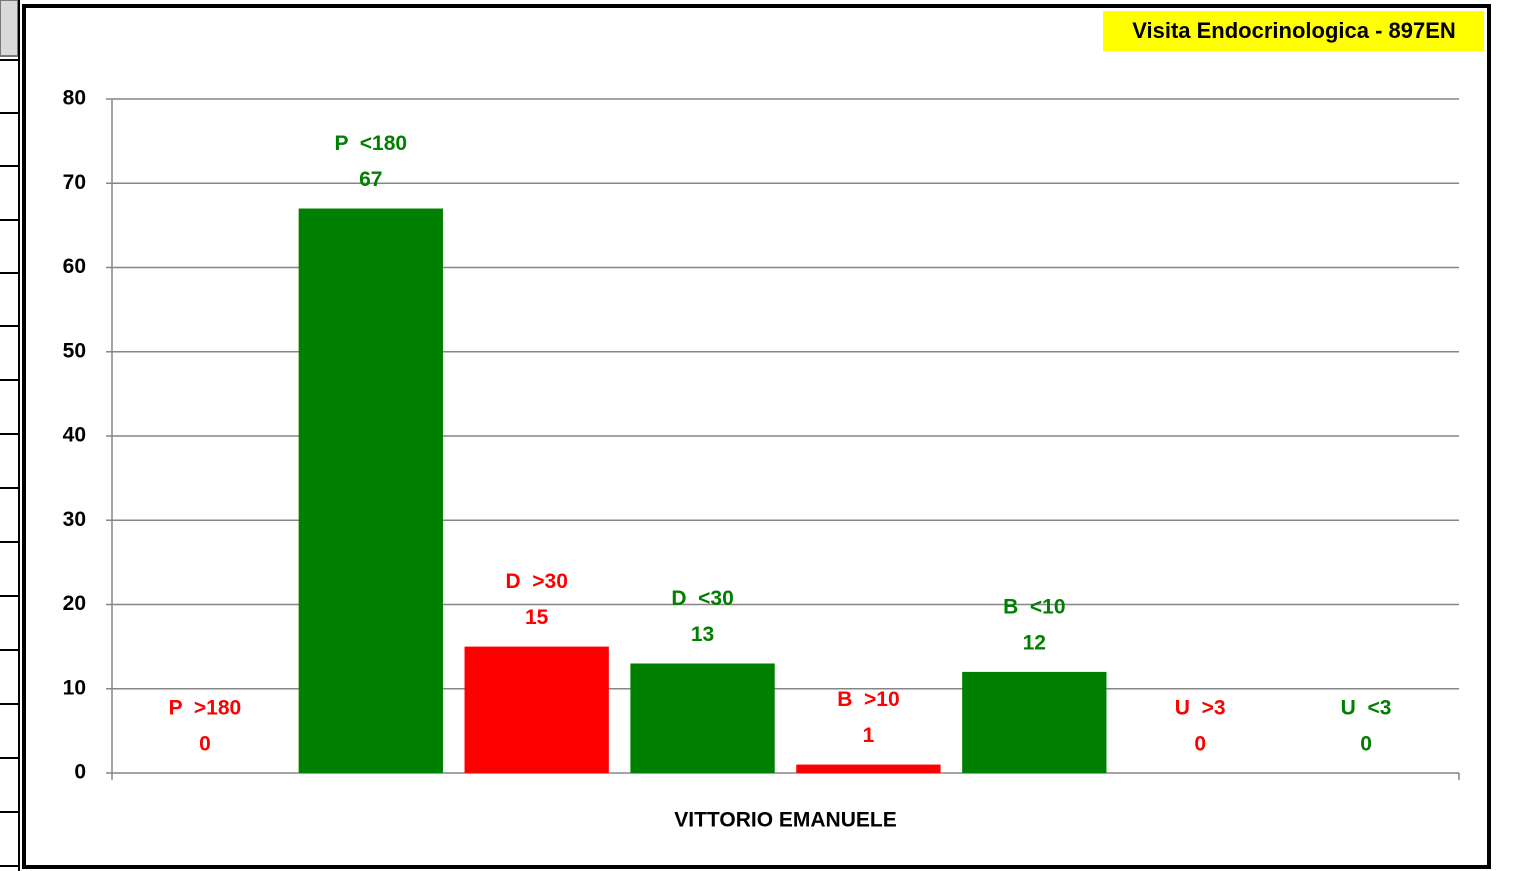  I want to click on series-label: B <10, so click(1034, 606).